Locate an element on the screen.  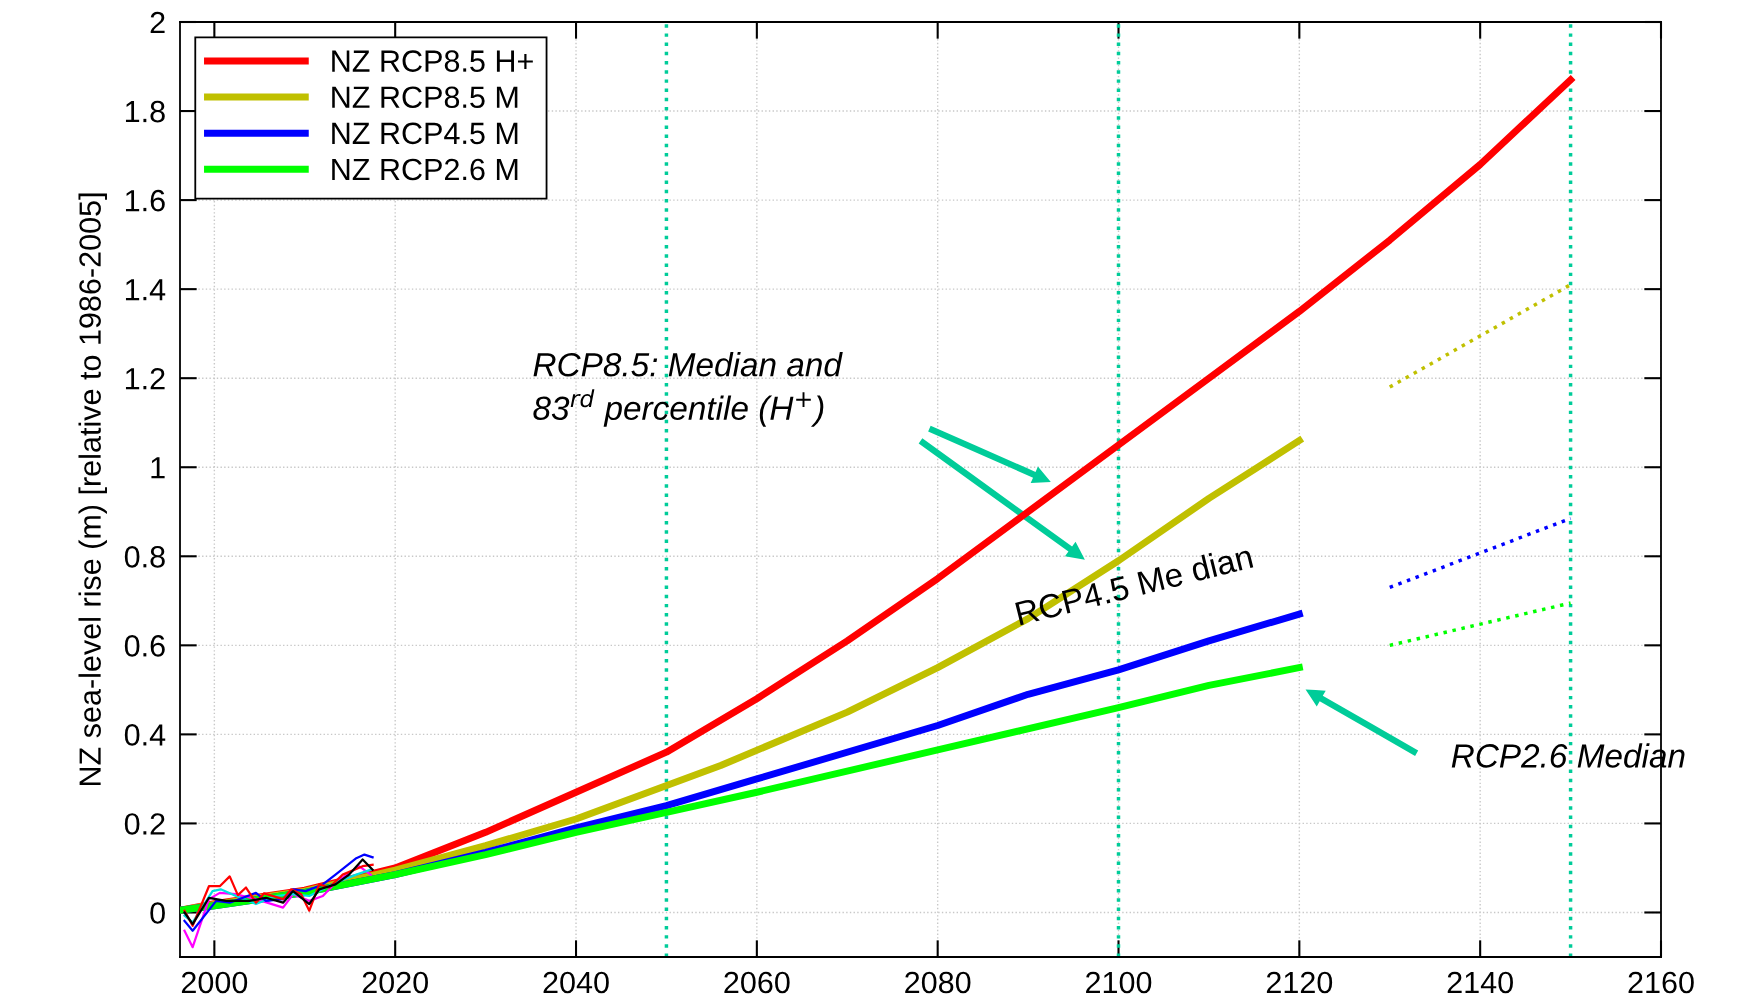
y-tick-label: 0.4 is located at coordinates (145, 735).